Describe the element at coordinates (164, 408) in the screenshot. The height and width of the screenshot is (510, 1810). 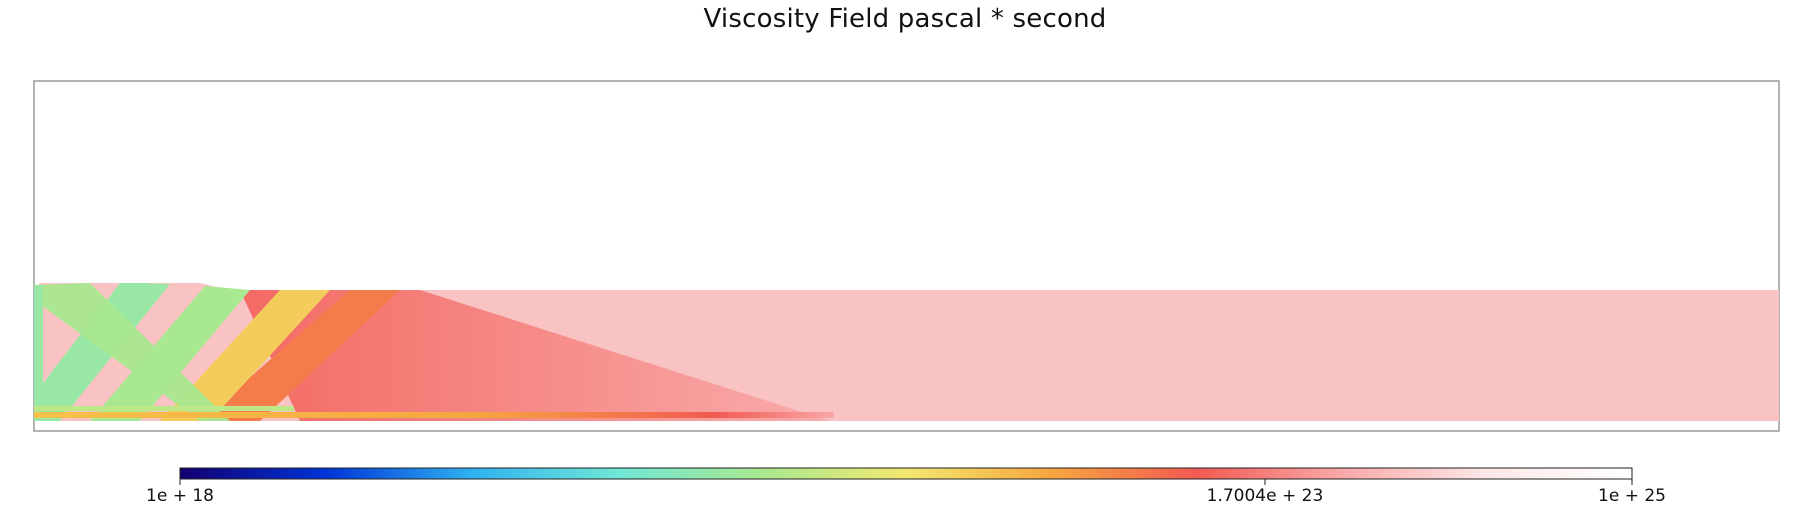
I see `bottom-strip-inner` at that location.